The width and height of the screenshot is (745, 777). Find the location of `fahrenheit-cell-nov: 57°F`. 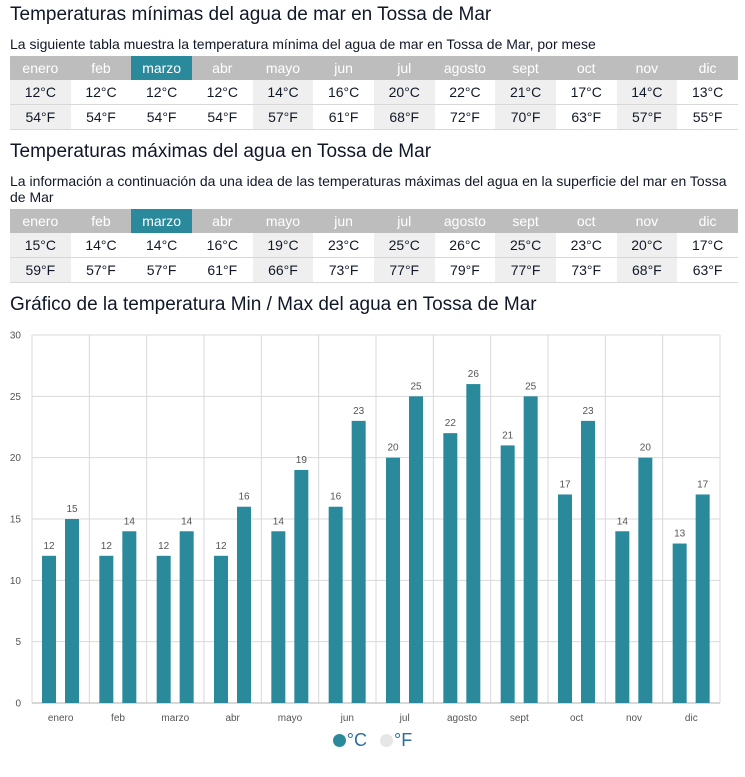

fahrenheit-cell-nov: 57°F is located at coordinates (647, 117).